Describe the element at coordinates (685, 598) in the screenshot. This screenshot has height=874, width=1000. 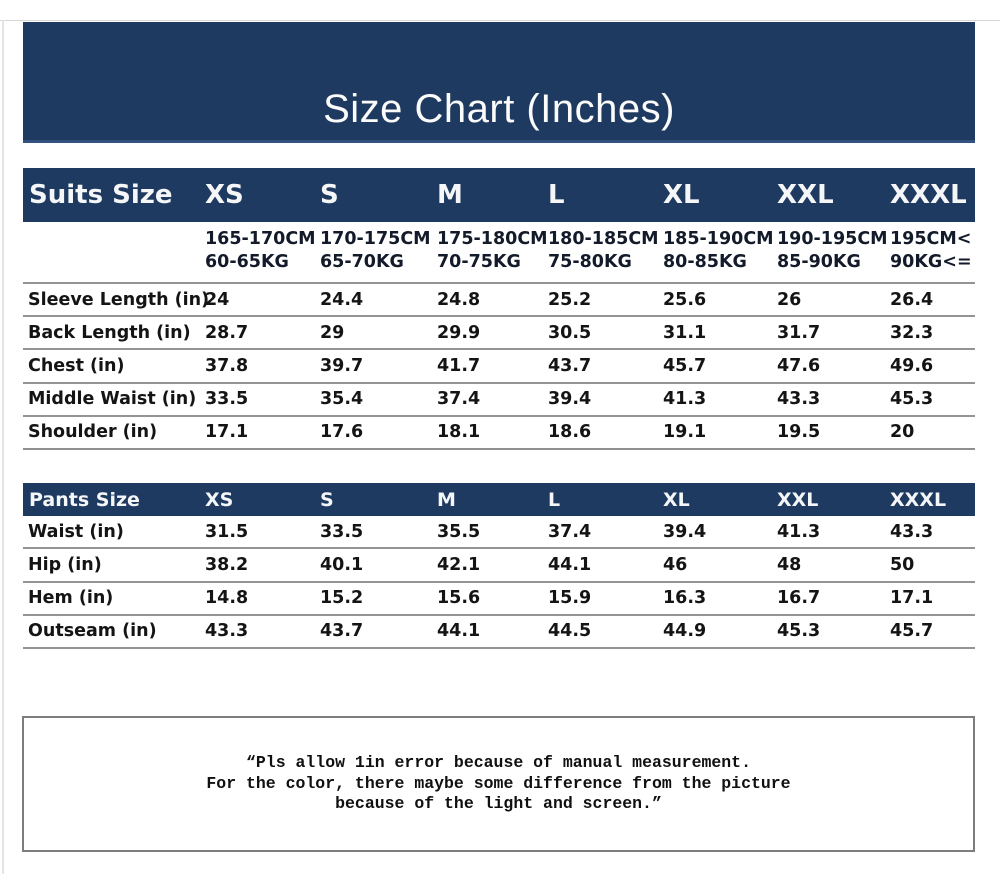
I see `measurement-value: 16.3` at that location.